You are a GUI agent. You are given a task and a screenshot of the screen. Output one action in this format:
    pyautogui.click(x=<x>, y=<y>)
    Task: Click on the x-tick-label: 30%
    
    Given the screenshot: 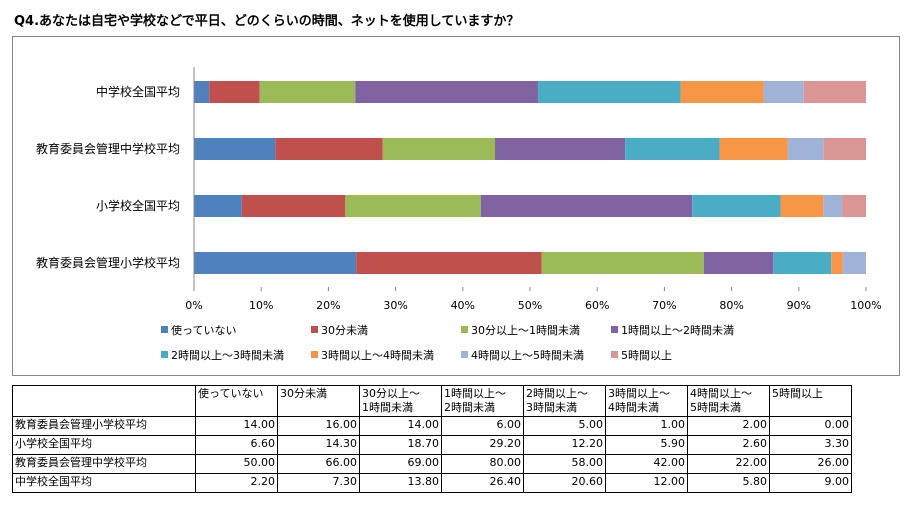 What is the action you would take?
    pyautogui.click(x=395, y=305)
    